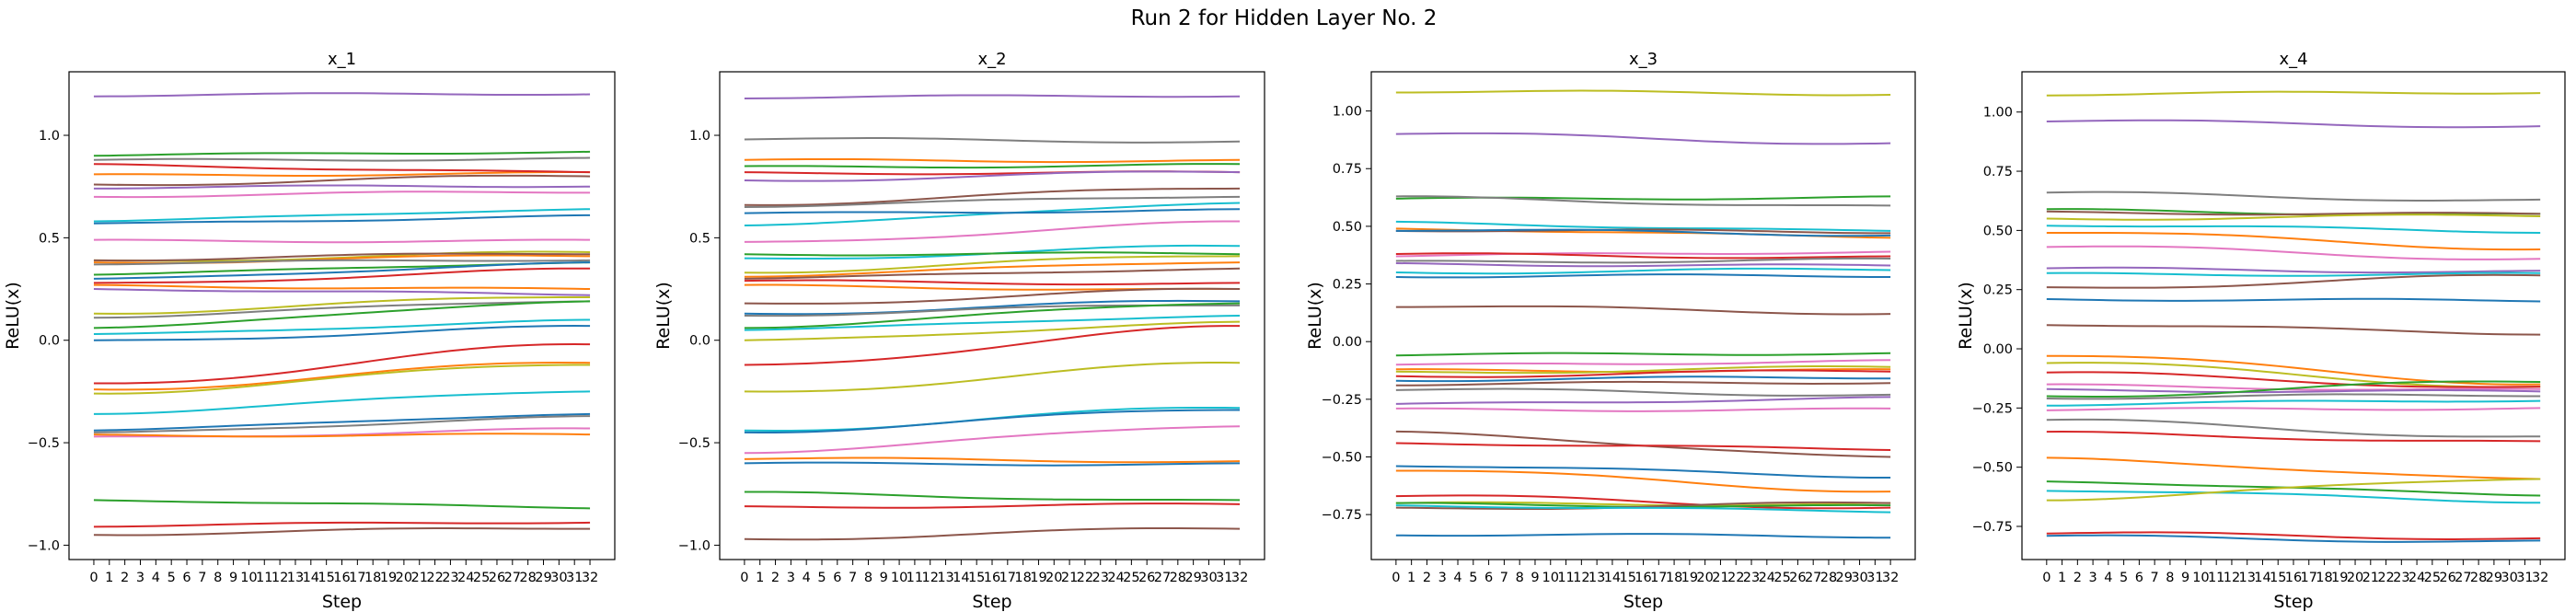 The width and height of the screenshot is (2576, 612). I want to click on x-tick-label: 23, so click(1100, 578).